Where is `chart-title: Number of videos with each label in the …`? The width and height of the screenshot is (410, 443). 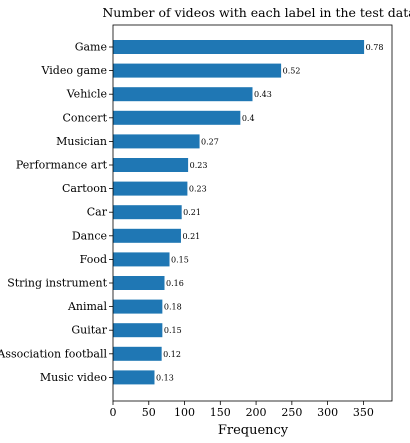
chart-title: Number of videos with each label in the … is located at coordinates (256, 12).